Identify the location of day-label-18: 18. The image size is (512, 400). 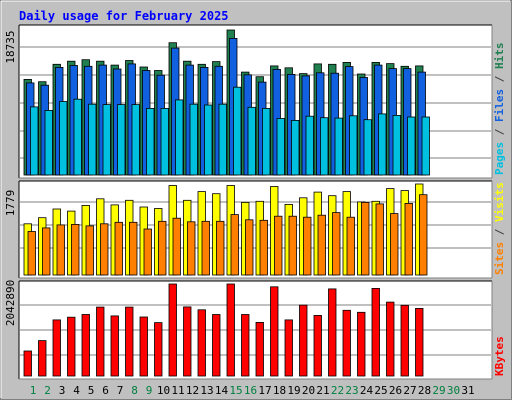
(279, 390).